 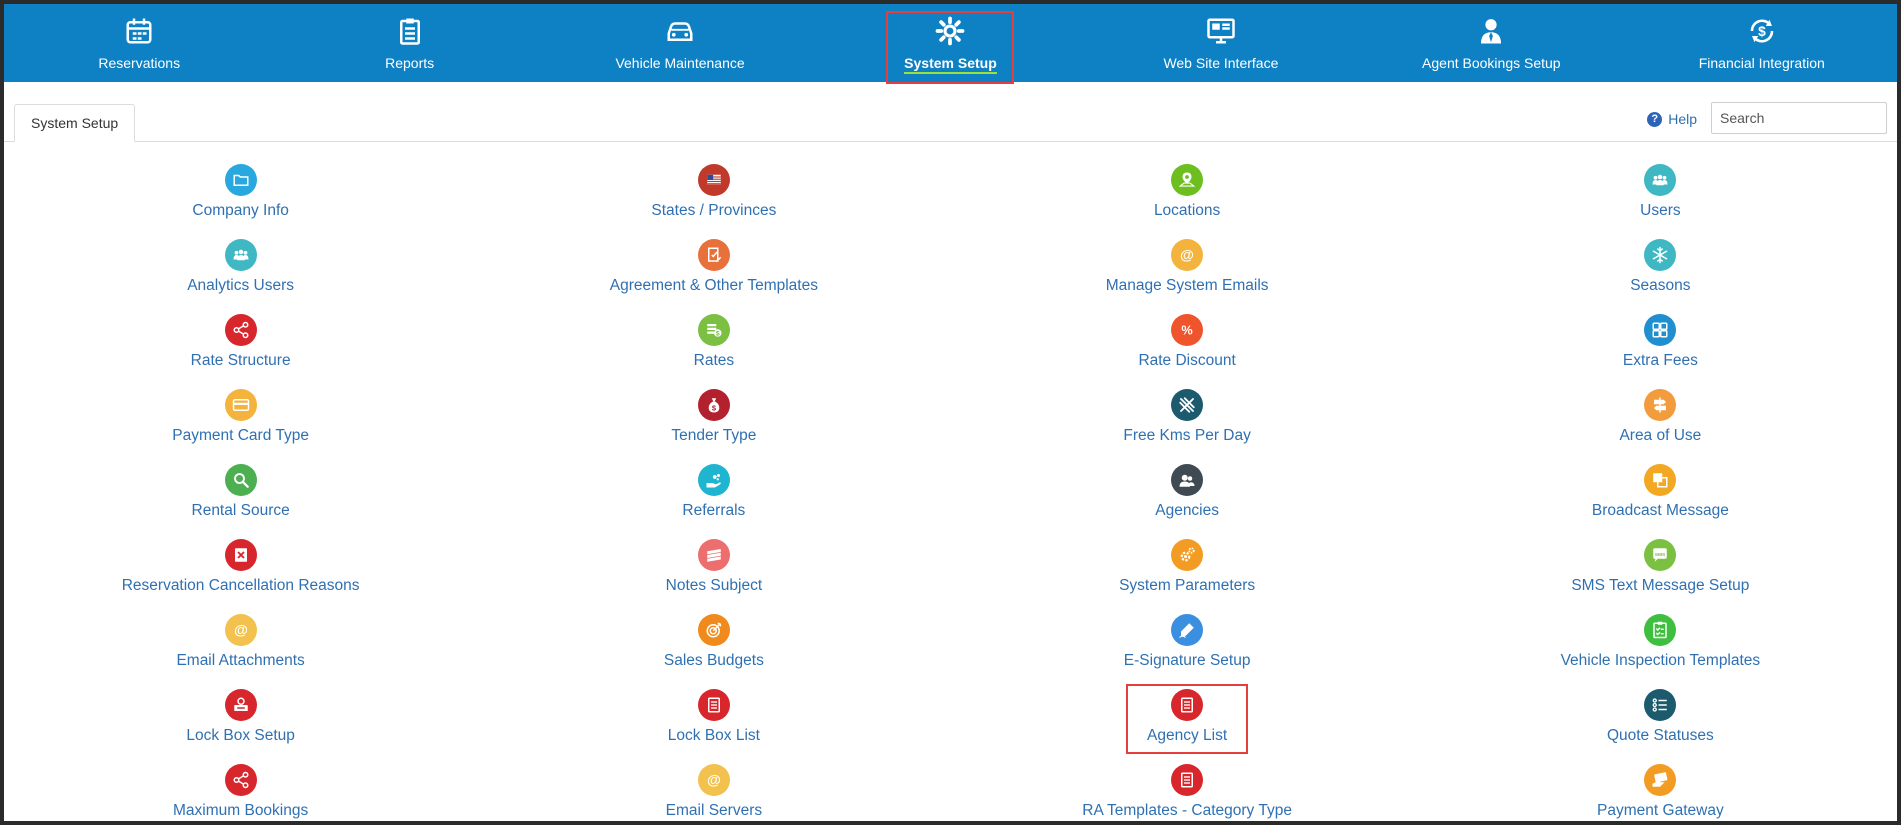 I want to click on setup-item-tender-type: $ Tender Type, so click(x=713, y=416).